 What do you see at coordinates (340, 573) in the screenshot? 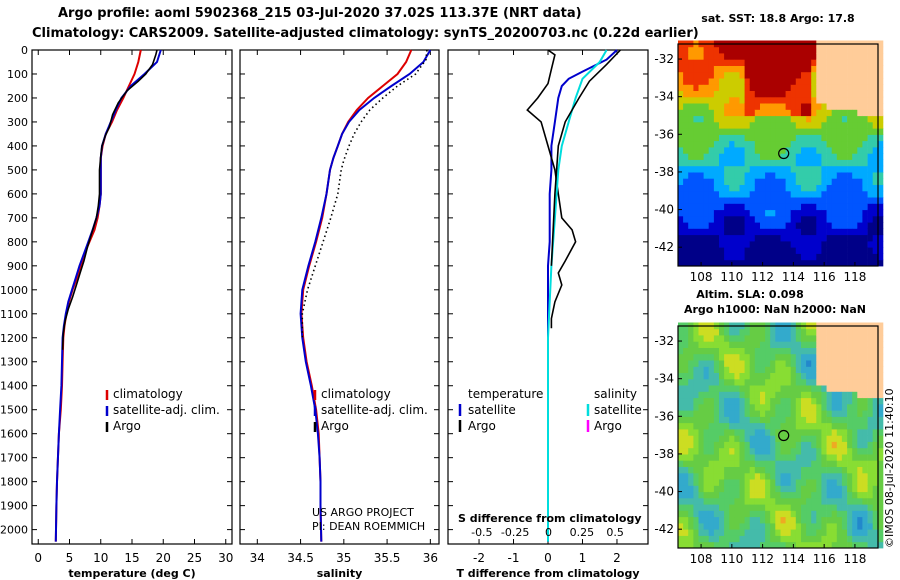
I see `x-axis-label-salinity: salinity` at bounding box center [340, 573].